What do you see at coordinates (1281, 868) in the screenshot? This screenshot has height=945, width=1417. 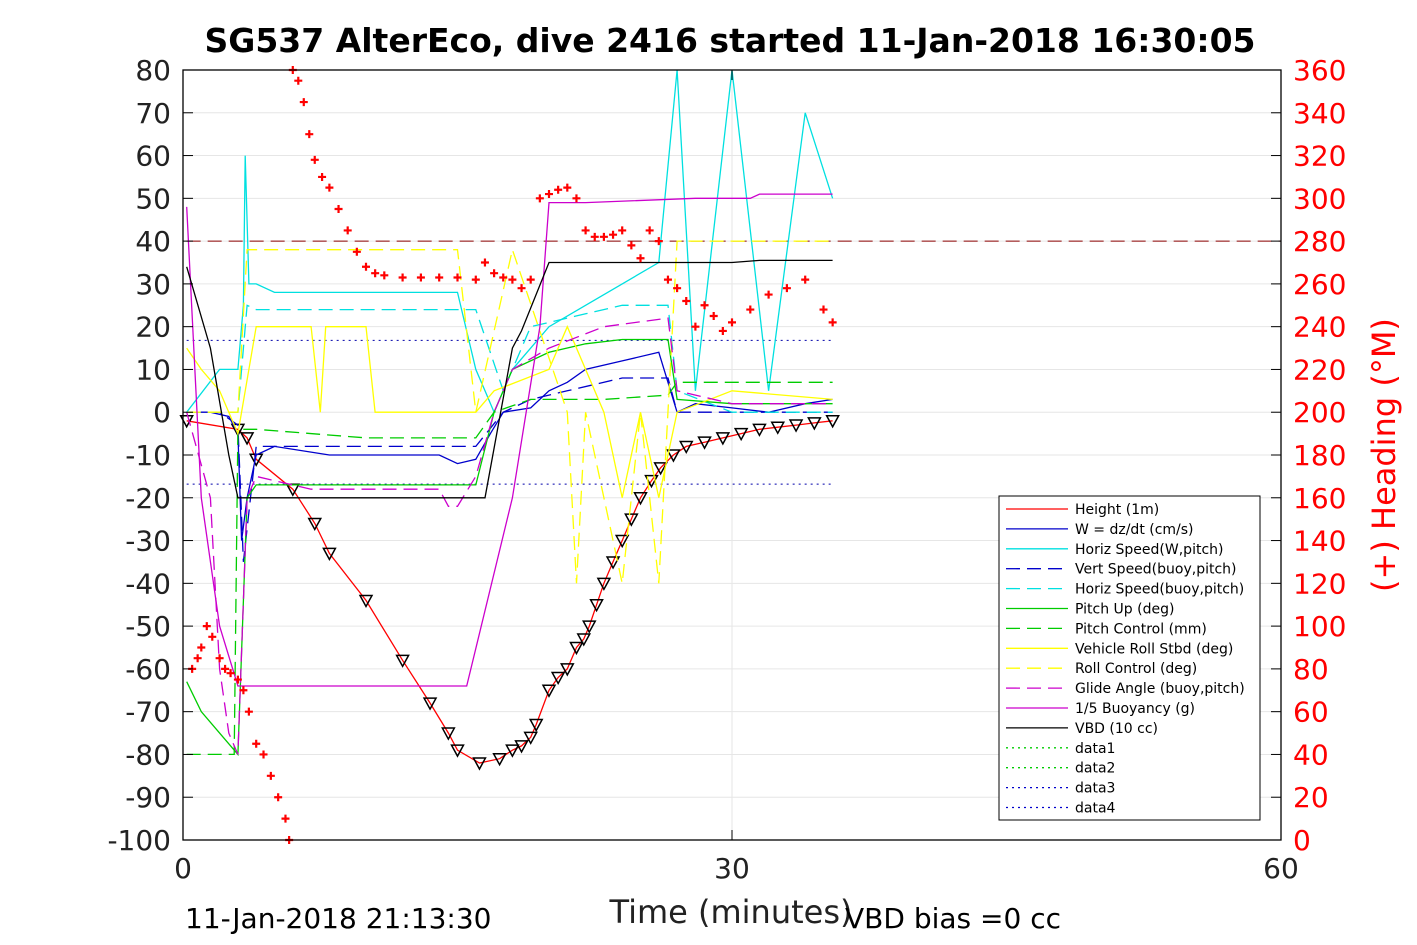 I see `x-tick-label: 60` at bounding box center [1281, 868].